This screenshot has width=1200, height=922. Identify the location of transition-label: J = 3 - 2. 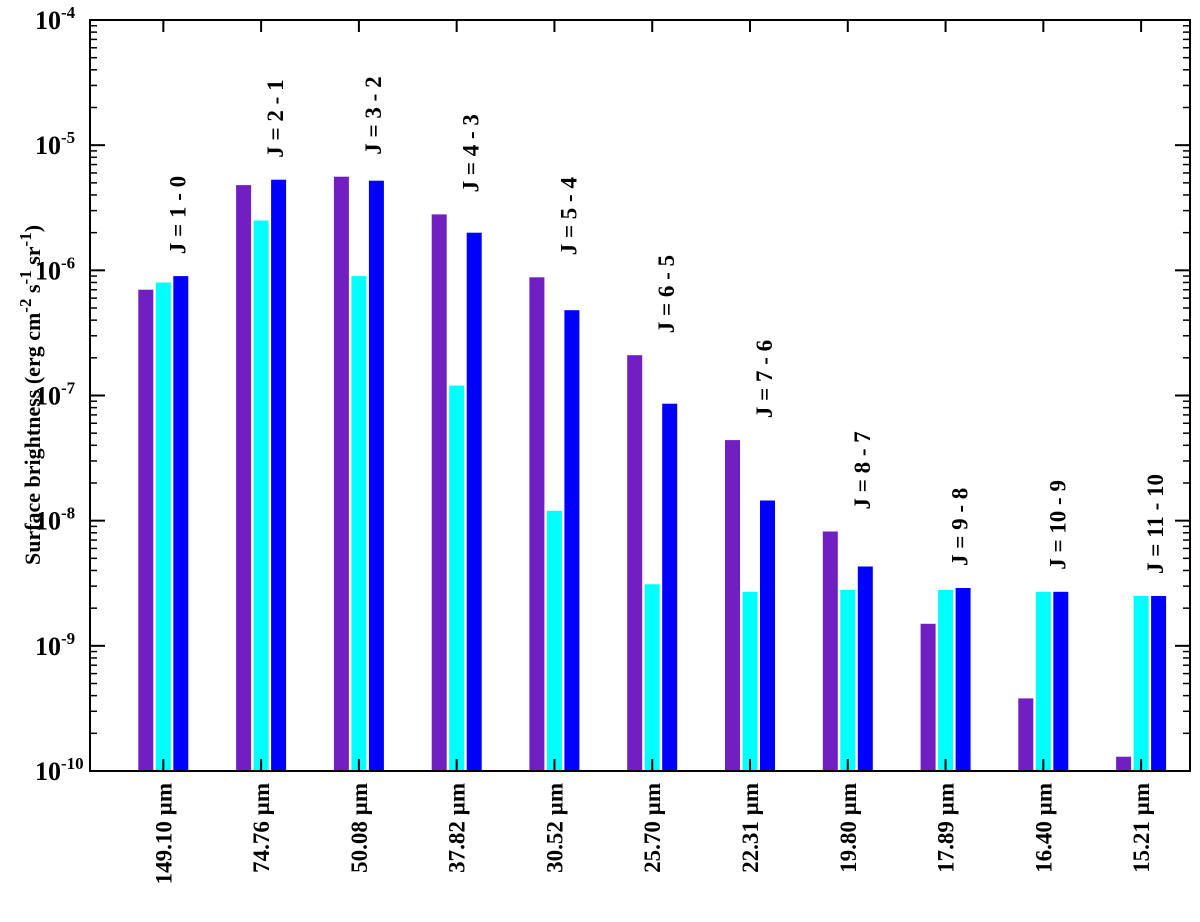
(373, 115).